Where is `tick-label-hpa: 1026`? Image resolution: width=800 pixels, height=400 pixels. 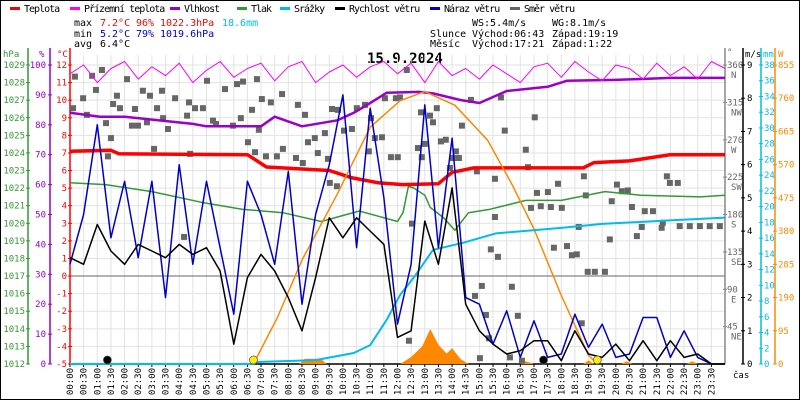
tick-label-hpa: 1026 is located at coordinates (14, 119).